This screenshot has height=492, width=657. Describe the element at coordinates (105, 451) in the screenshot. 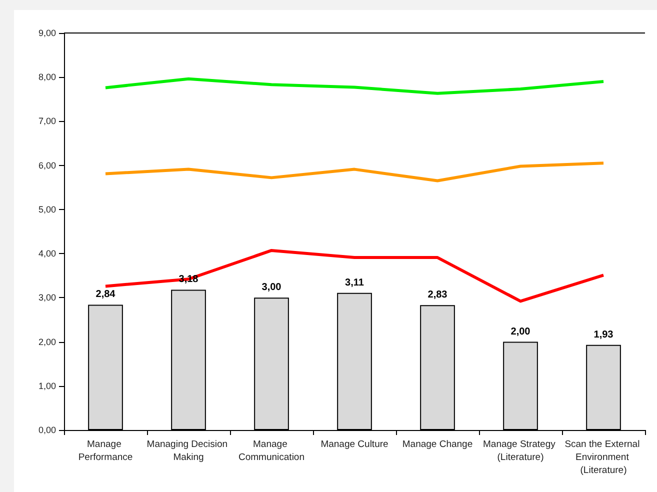

I see `x-tick-label: Manage Performance` at that location.